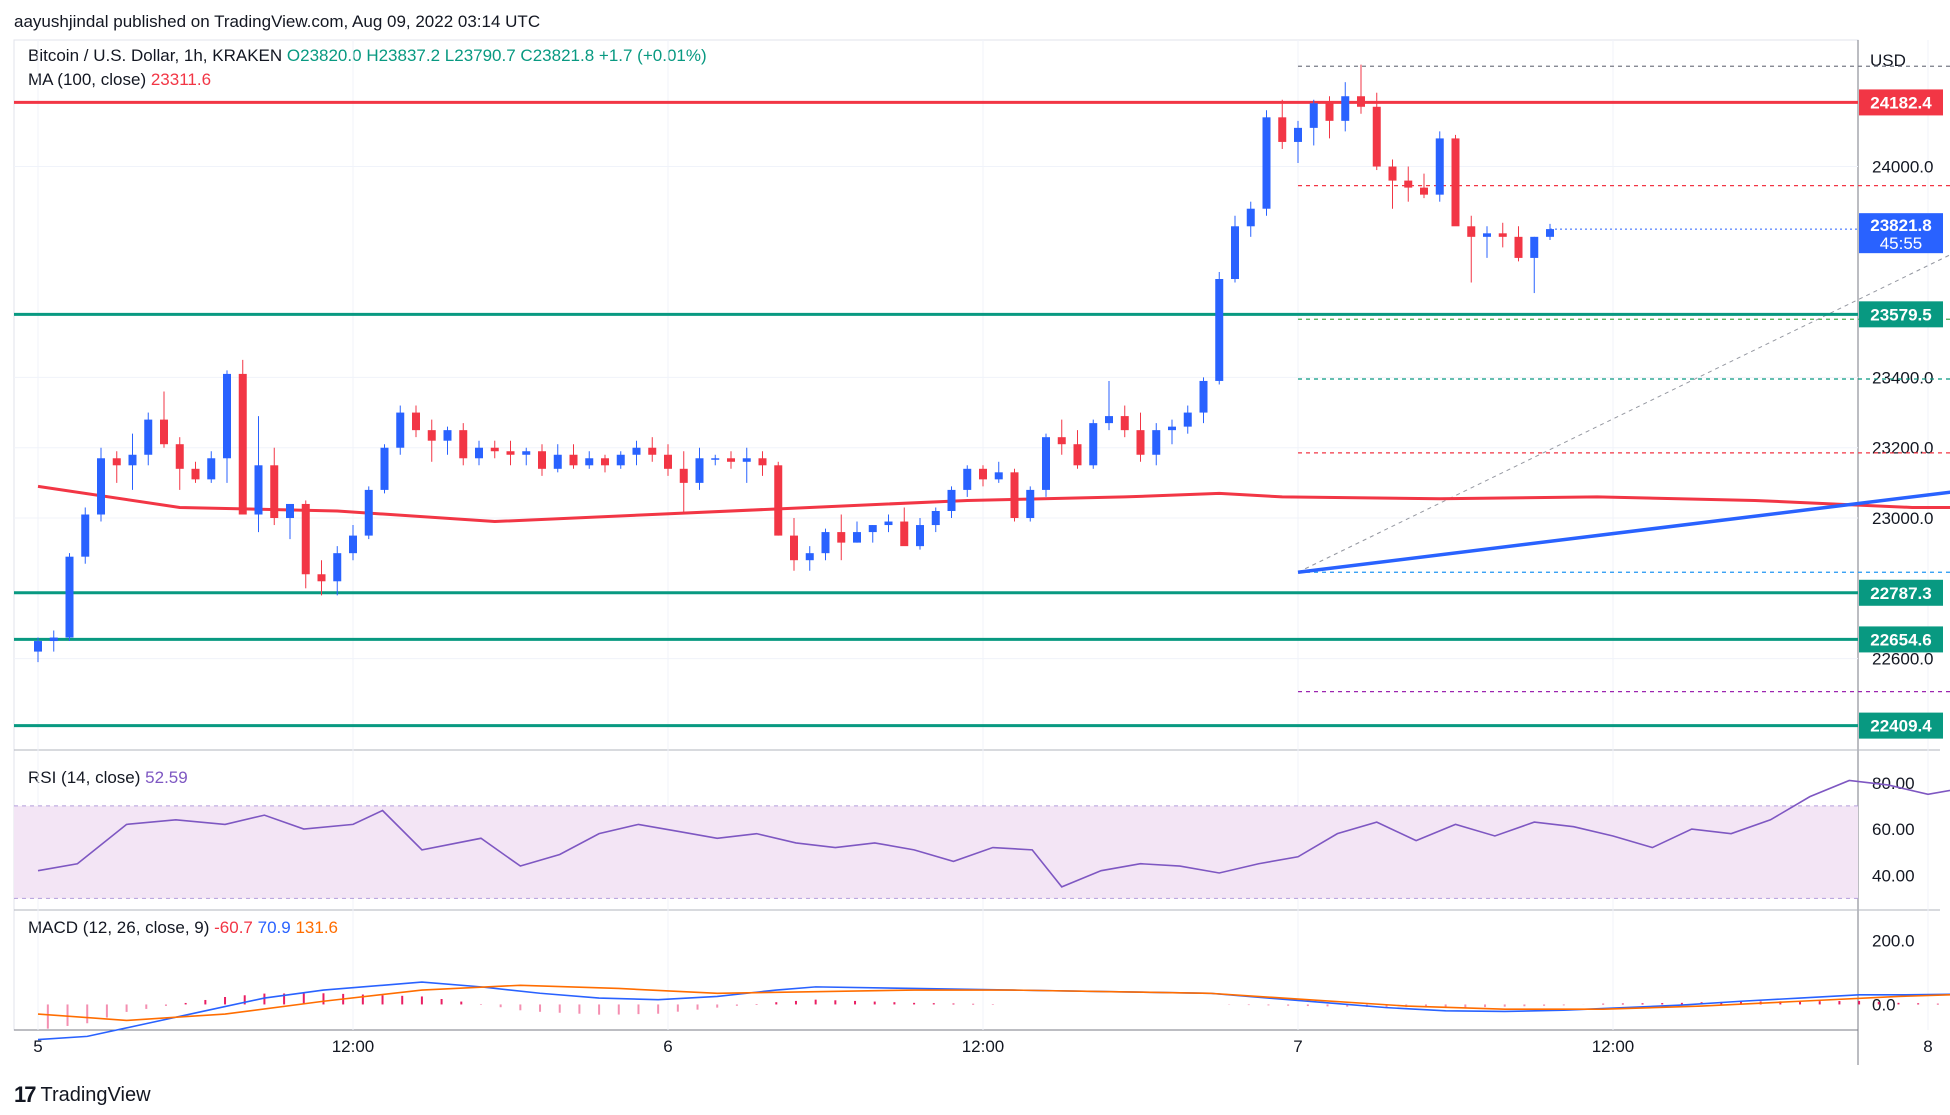 The image size is (1950, 1115). I want to click on x-tick-label: 7, so click(1297, 1046).